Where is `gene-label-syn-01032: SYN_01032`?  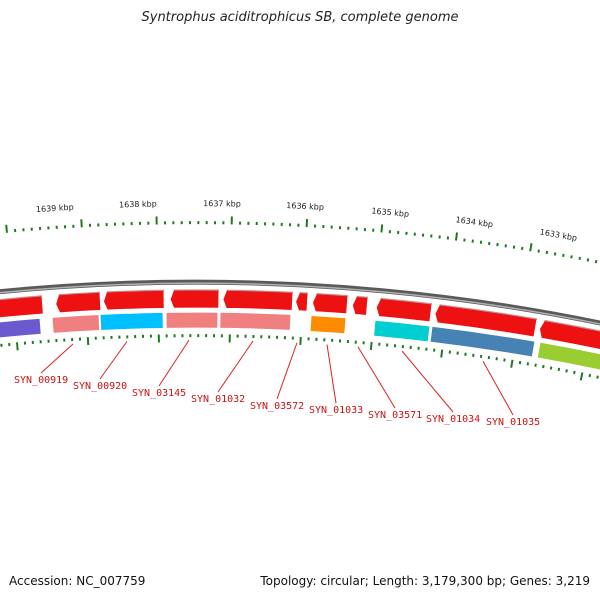
gene-label-syn-01032: SYN_01032 is located at coordinates (218, 399).